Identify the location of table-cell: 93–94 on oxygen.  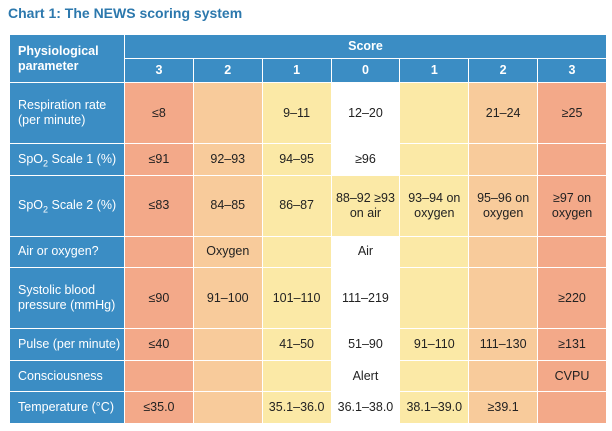
(434, 205).